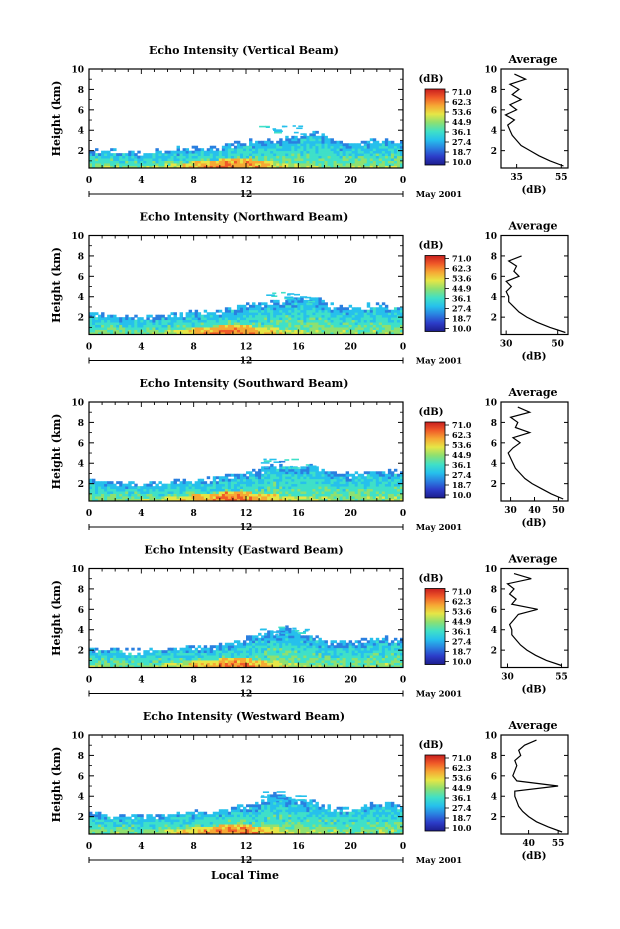 Image resolution: width=620 pixels, height=929 pixels. I want to click on span-bar-label: 12, so click(246, 362).